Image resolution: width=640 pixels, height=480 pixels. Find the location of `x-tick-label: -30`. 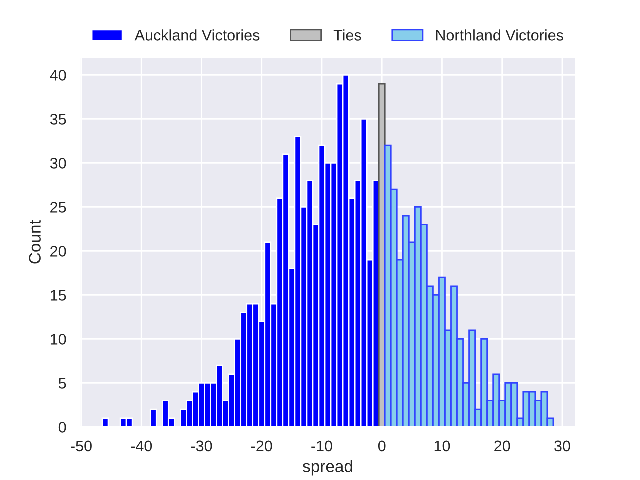

x-tick-label: -30 is located at coordinates (201, 446).